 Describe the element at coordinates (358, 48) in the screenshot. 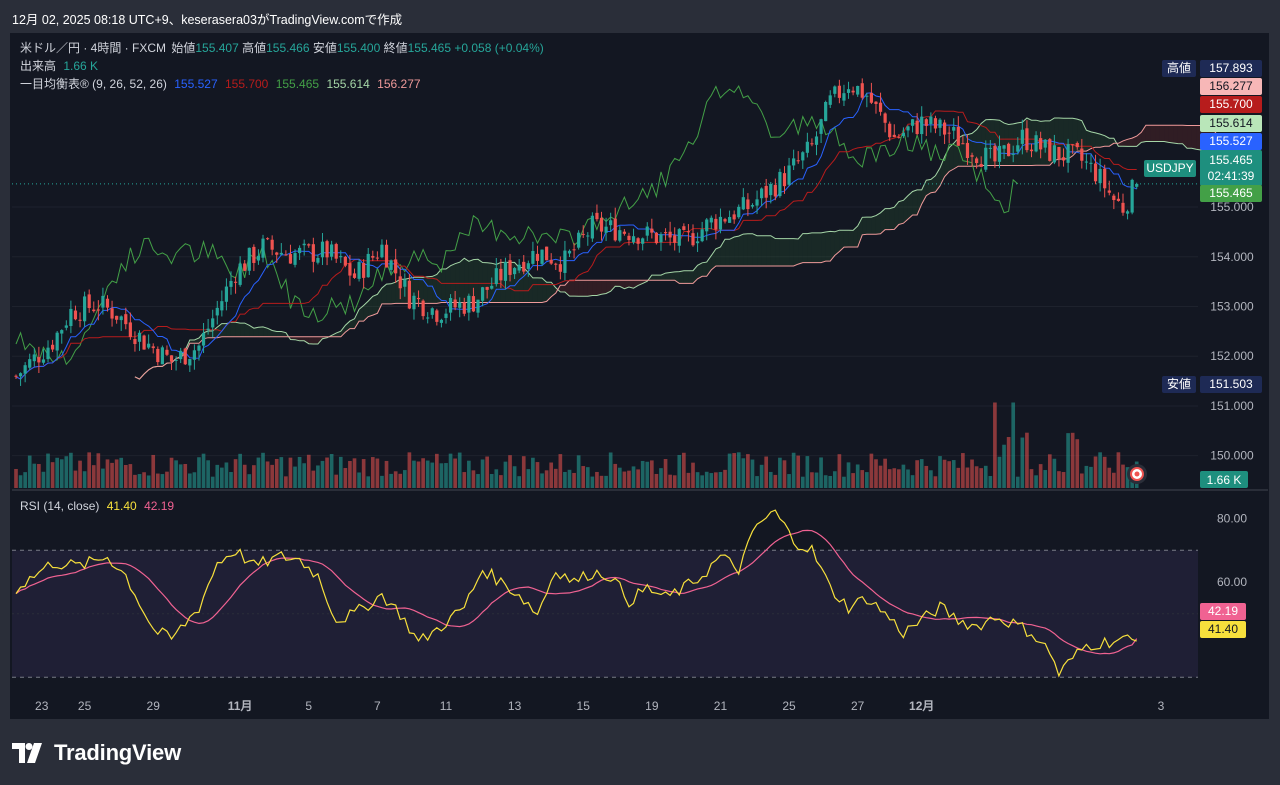

I see `legend-low-value: 155.400` at that location.